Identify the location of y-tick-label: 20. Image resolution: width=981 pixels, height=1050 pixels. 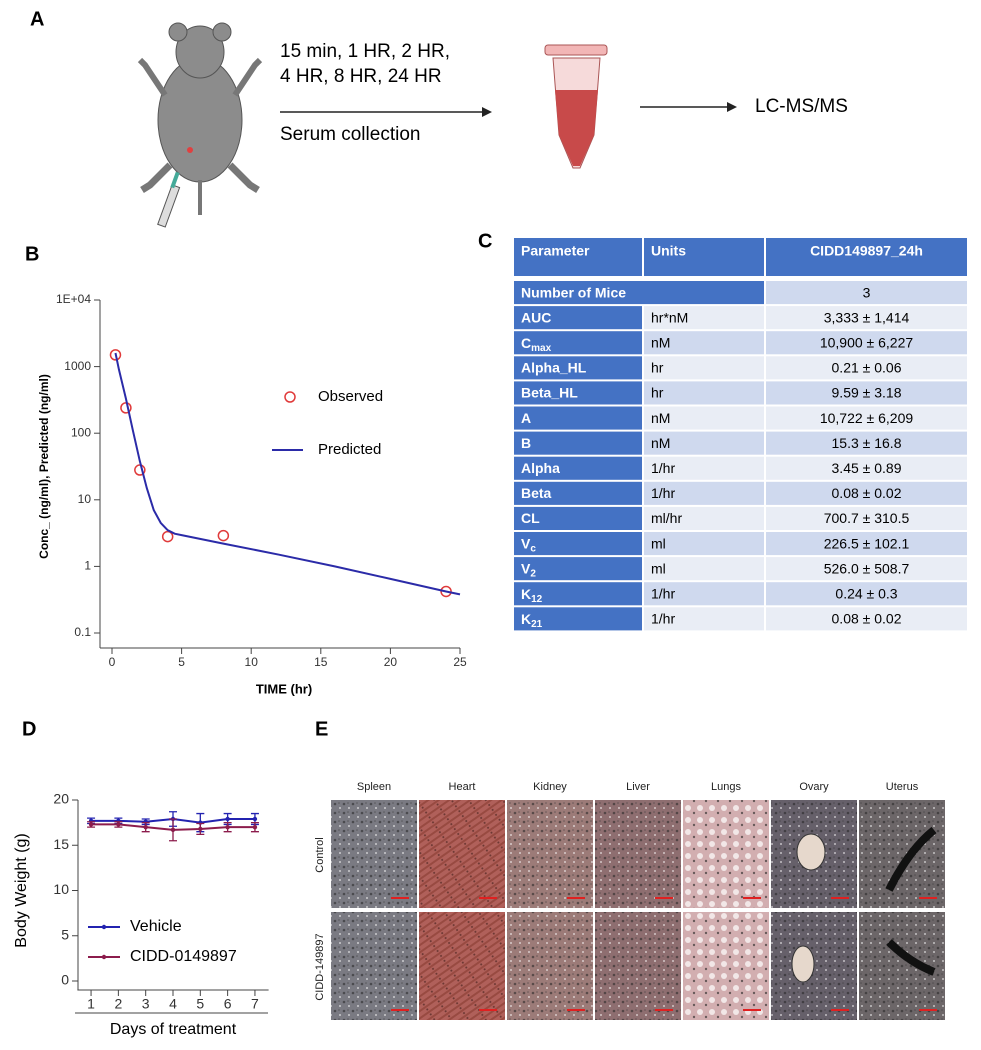
(61, 799).